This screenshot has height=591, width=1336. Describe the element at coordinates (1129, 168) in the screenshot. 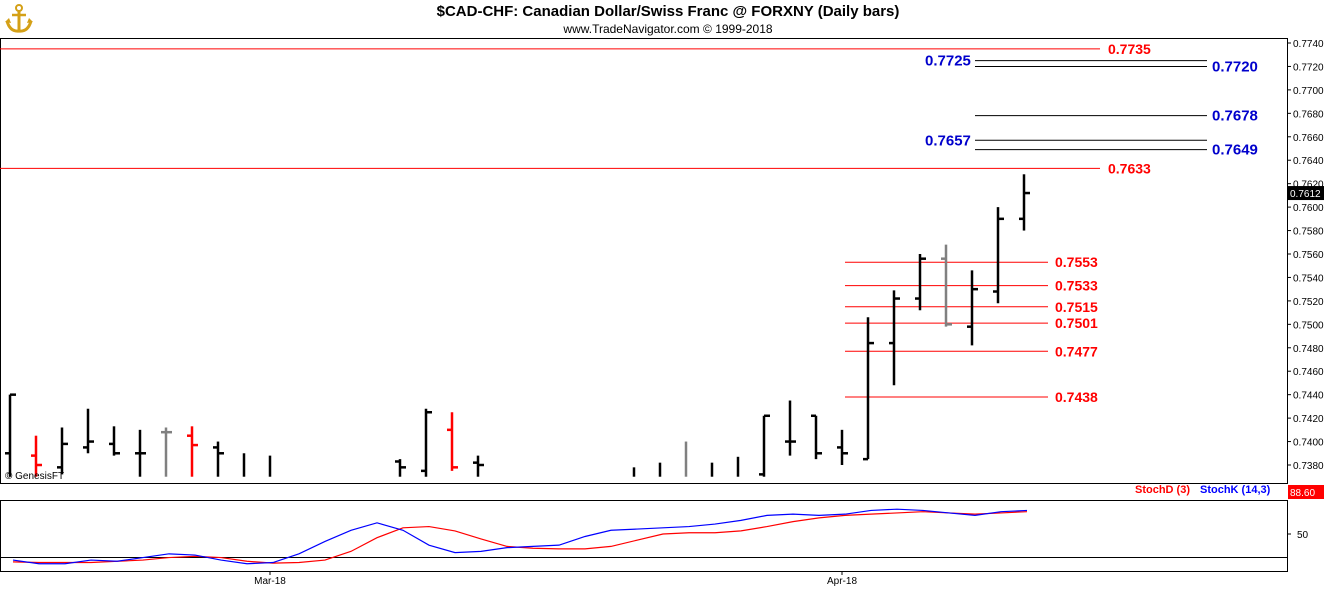

I see `resistance-label: 0.7633` at that location.